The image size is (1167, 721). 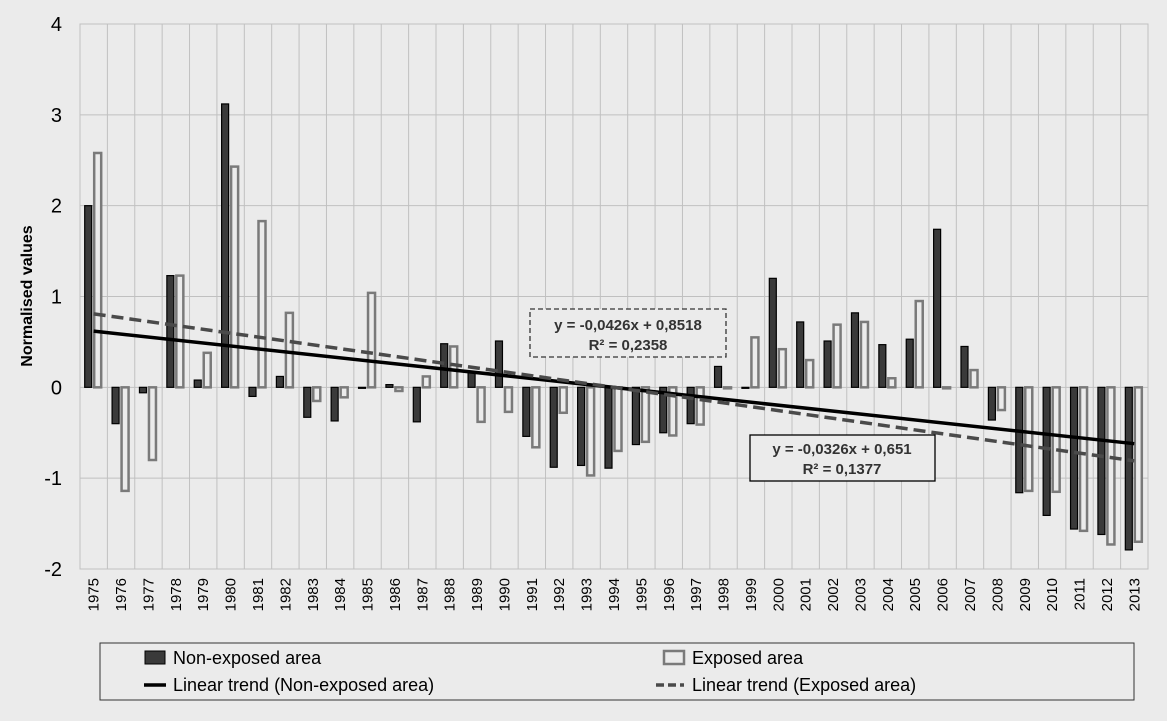 I want to click on legend-label-exposed: Exposed area, so click(x=748, y=658).